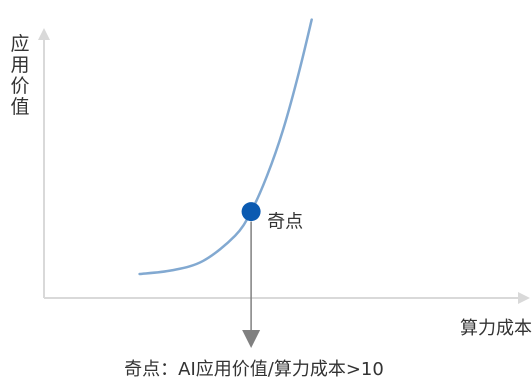 This screenshot has height=383, width=532. I want to click on y-axis-label-char: 用, so click(19, 65).